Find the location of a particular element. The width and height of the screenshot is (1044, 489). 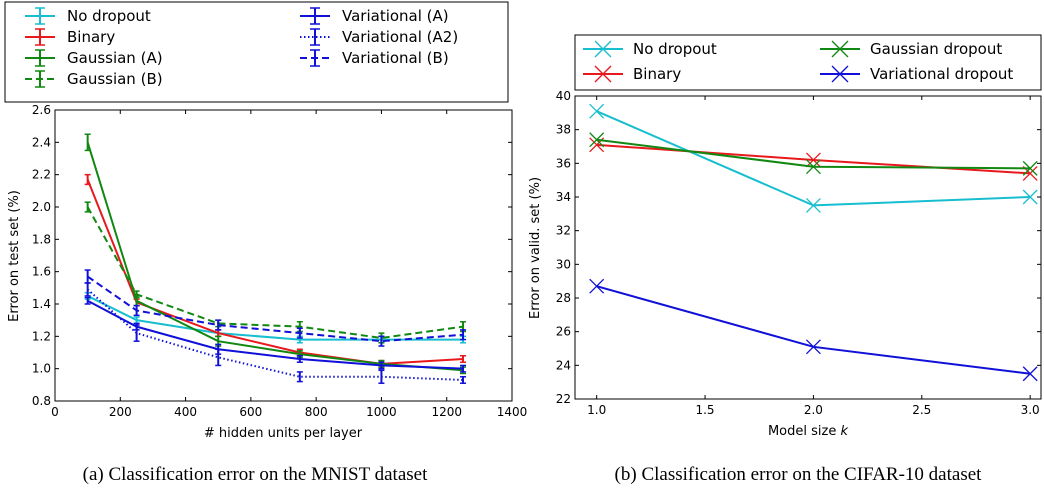

cifar-legend-label: Binary is located at coordinates (657, 74).